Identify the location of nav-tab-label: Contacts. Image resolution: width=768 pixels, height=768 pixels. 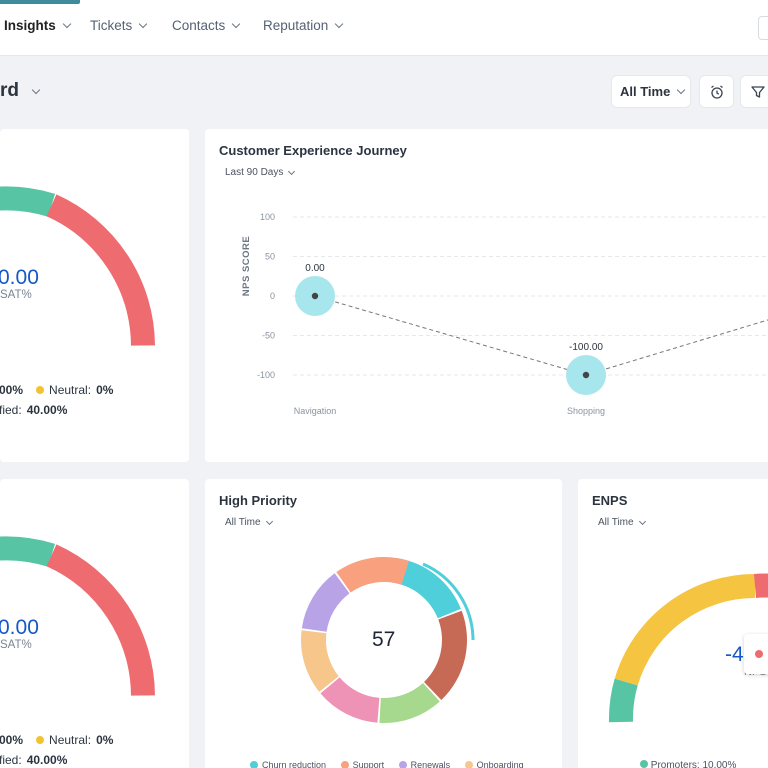
(199, 25).